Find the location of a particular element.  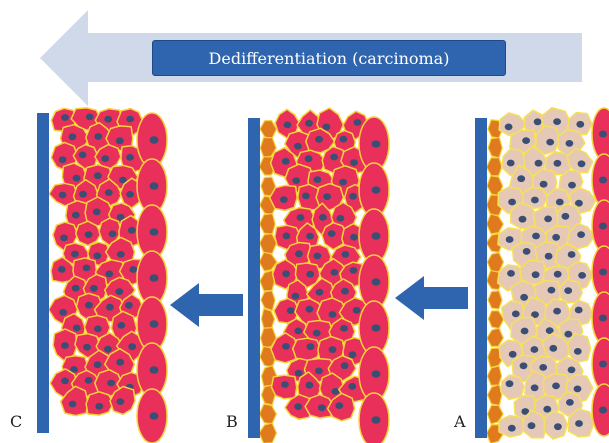

membrane-c is located at coordinates (43, 273).